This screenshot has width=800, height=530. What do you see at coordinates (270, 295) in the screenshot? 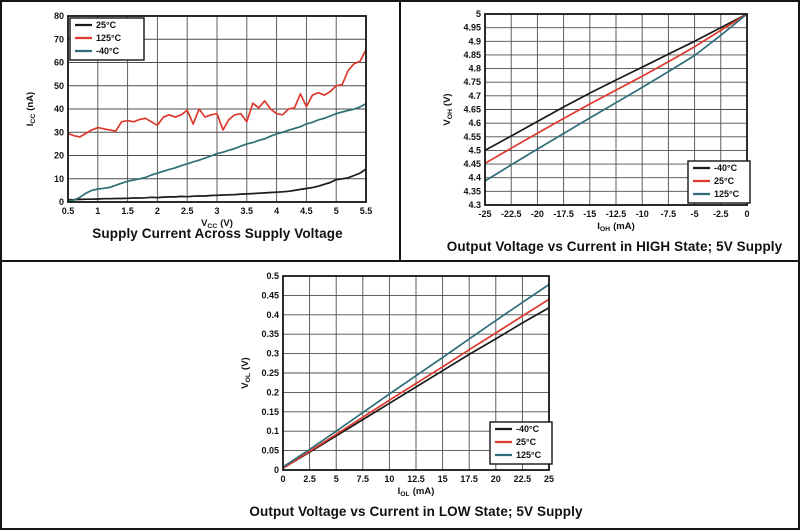
I see `y-tick-label: 0.45` at bounding box center [270, 295].